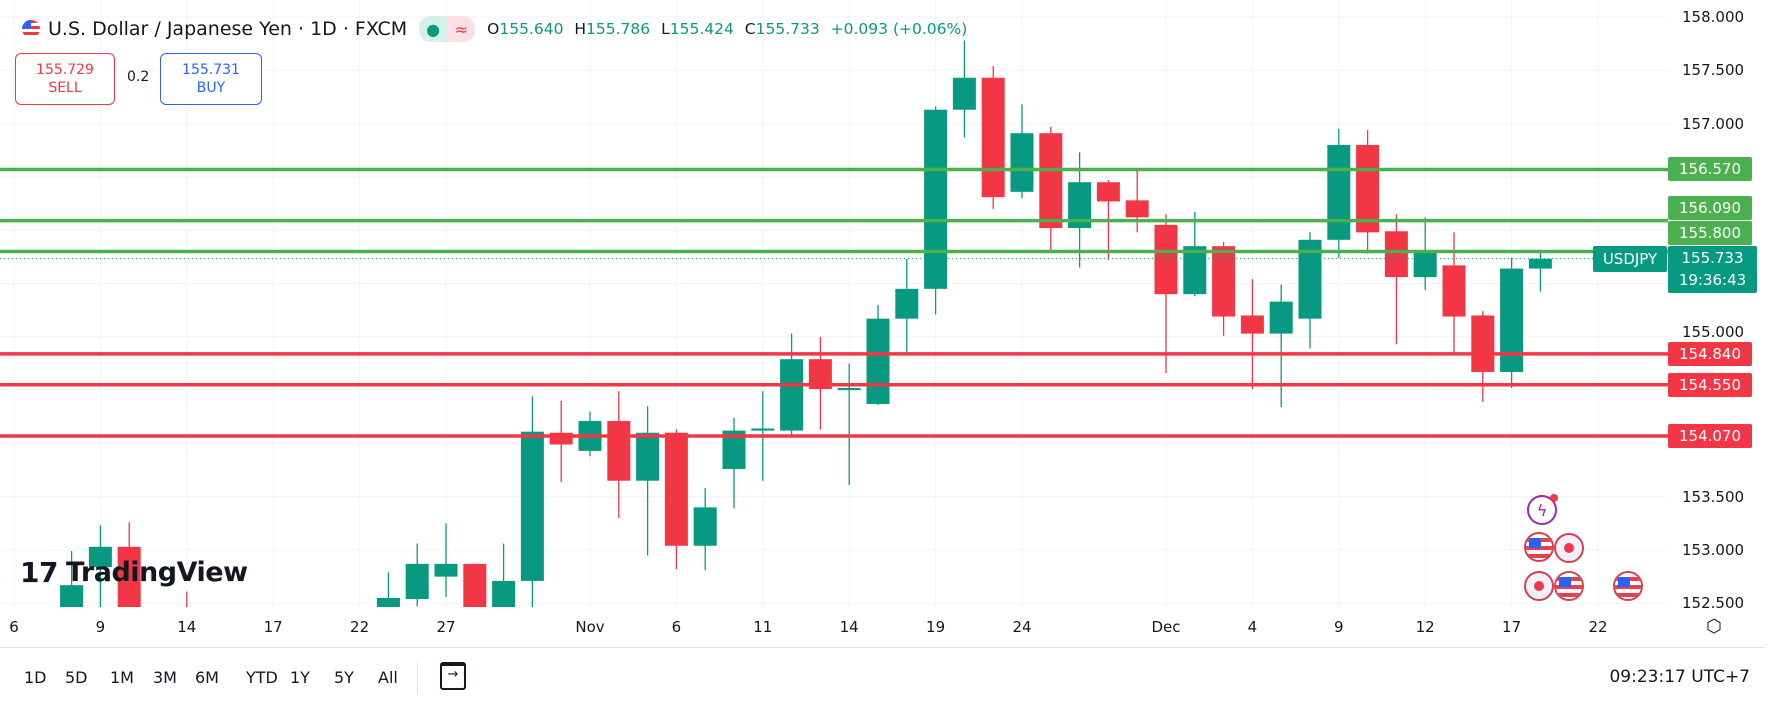  What do you see at coordinates (1713, 123) in the screenshot?
I see `price-tick-label: 157.000` at bounding box center [1713, 123].